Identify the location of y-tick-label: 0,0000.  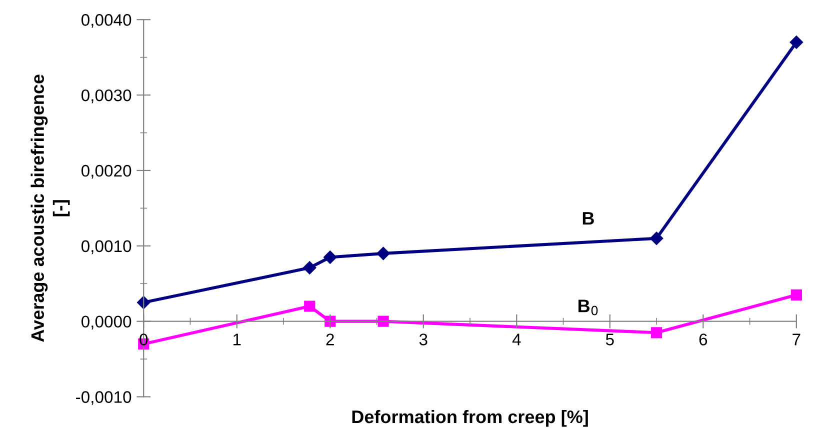
(106, 323).